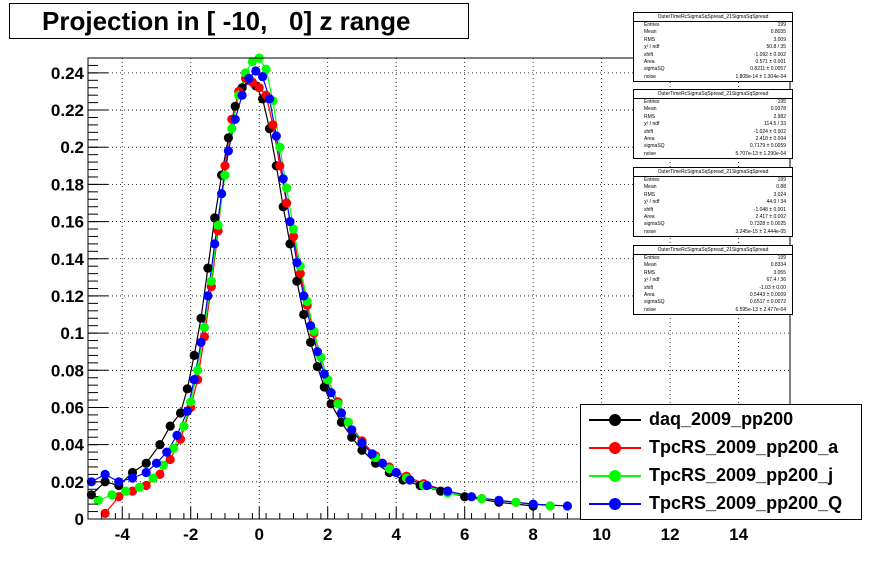 This screenshot has height=578, width=878. Describe the element at coordinates (258, 534) in the screenshot. I see `x-tick-label: 0` at that location.